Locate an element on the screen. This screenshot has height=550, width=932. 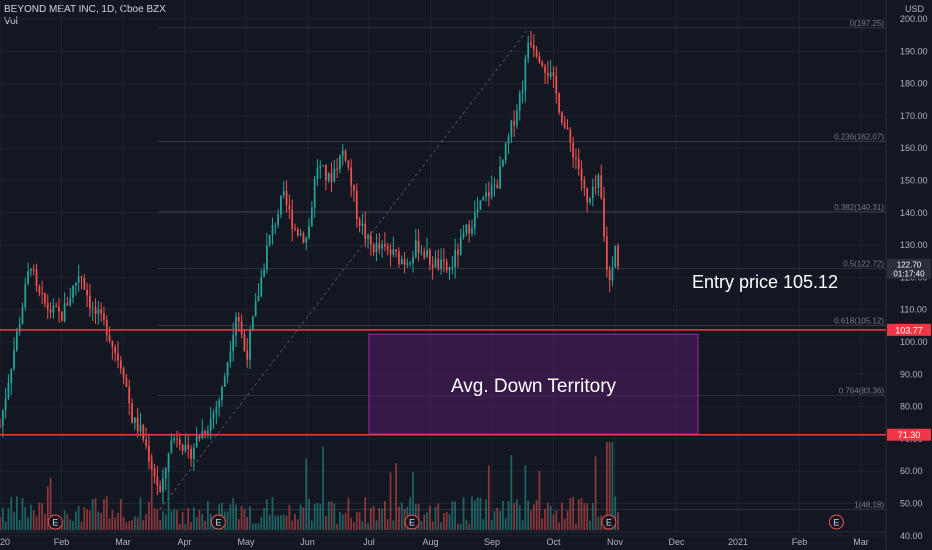
y-tick-label: 200.00 is located at coordinates (914, 19).